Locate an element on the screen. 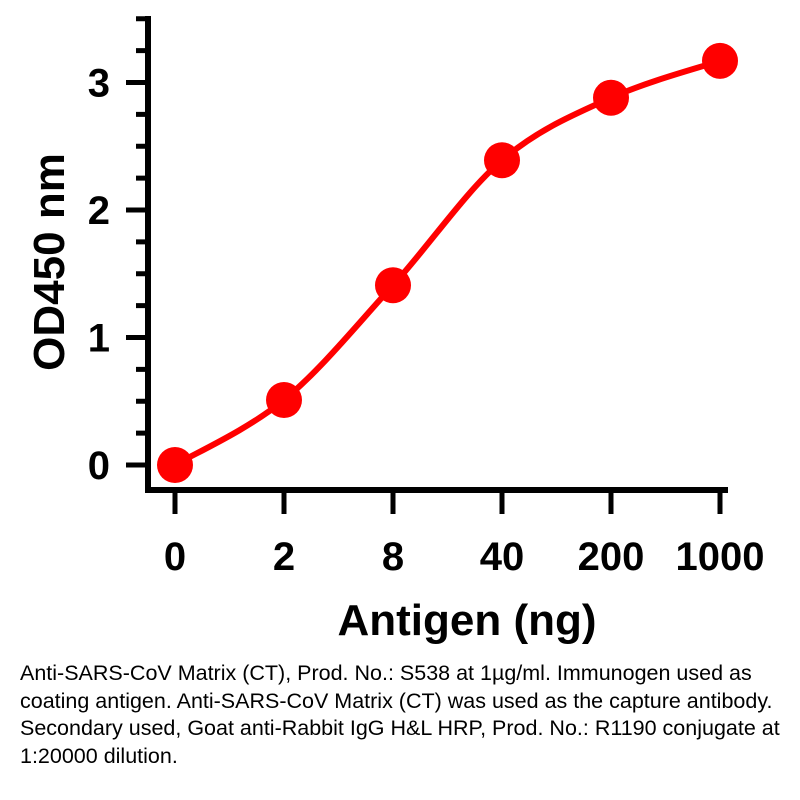  x-tick-label: 1000 is located at coordinates (720, 557).